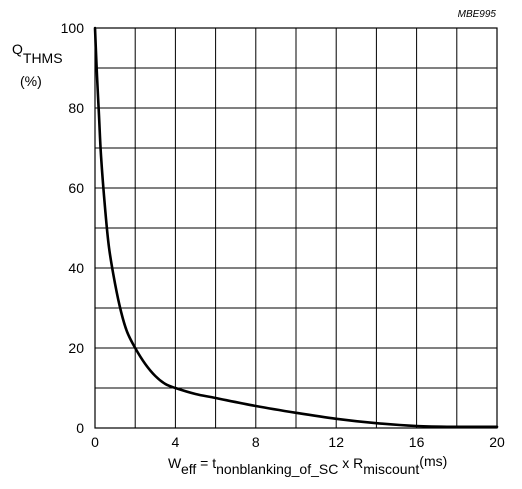 The height and width of the screenshot is (489, 522). Describe the element at coordinates (336, 442) in the screenshot. I see `x-tick-label: 12` at that location.